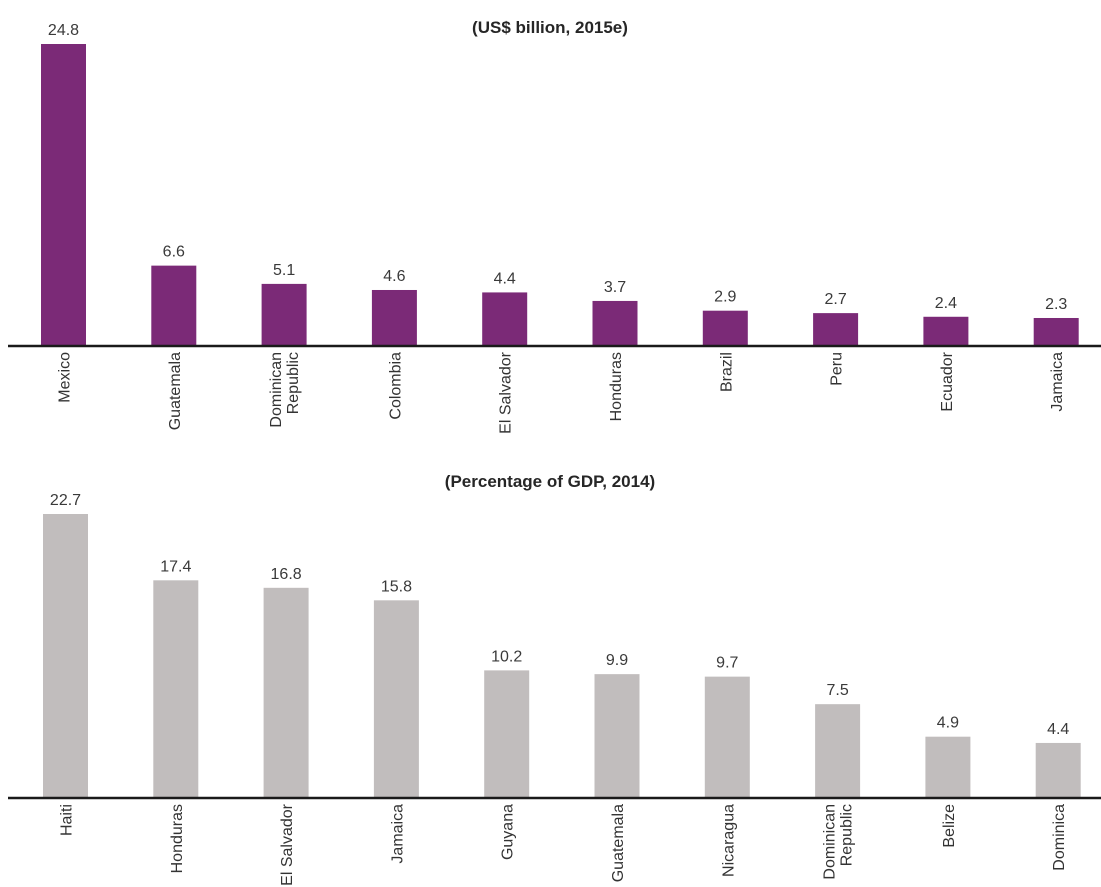 The image size is (1101, 887). I want to click on value-label: 5.1, so click(284, 270).